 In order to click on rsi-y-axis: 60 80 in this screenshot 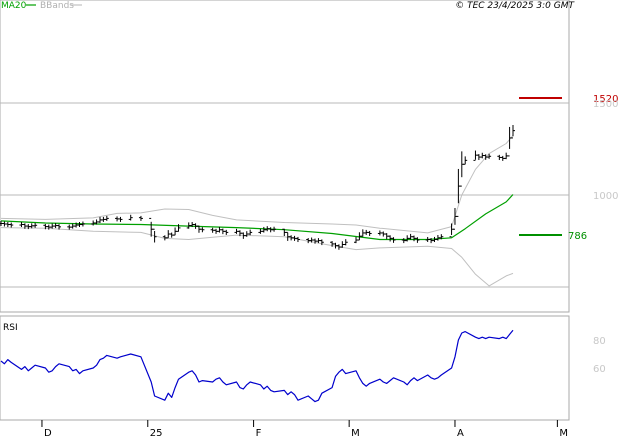, I will do `click(599, 355)`.